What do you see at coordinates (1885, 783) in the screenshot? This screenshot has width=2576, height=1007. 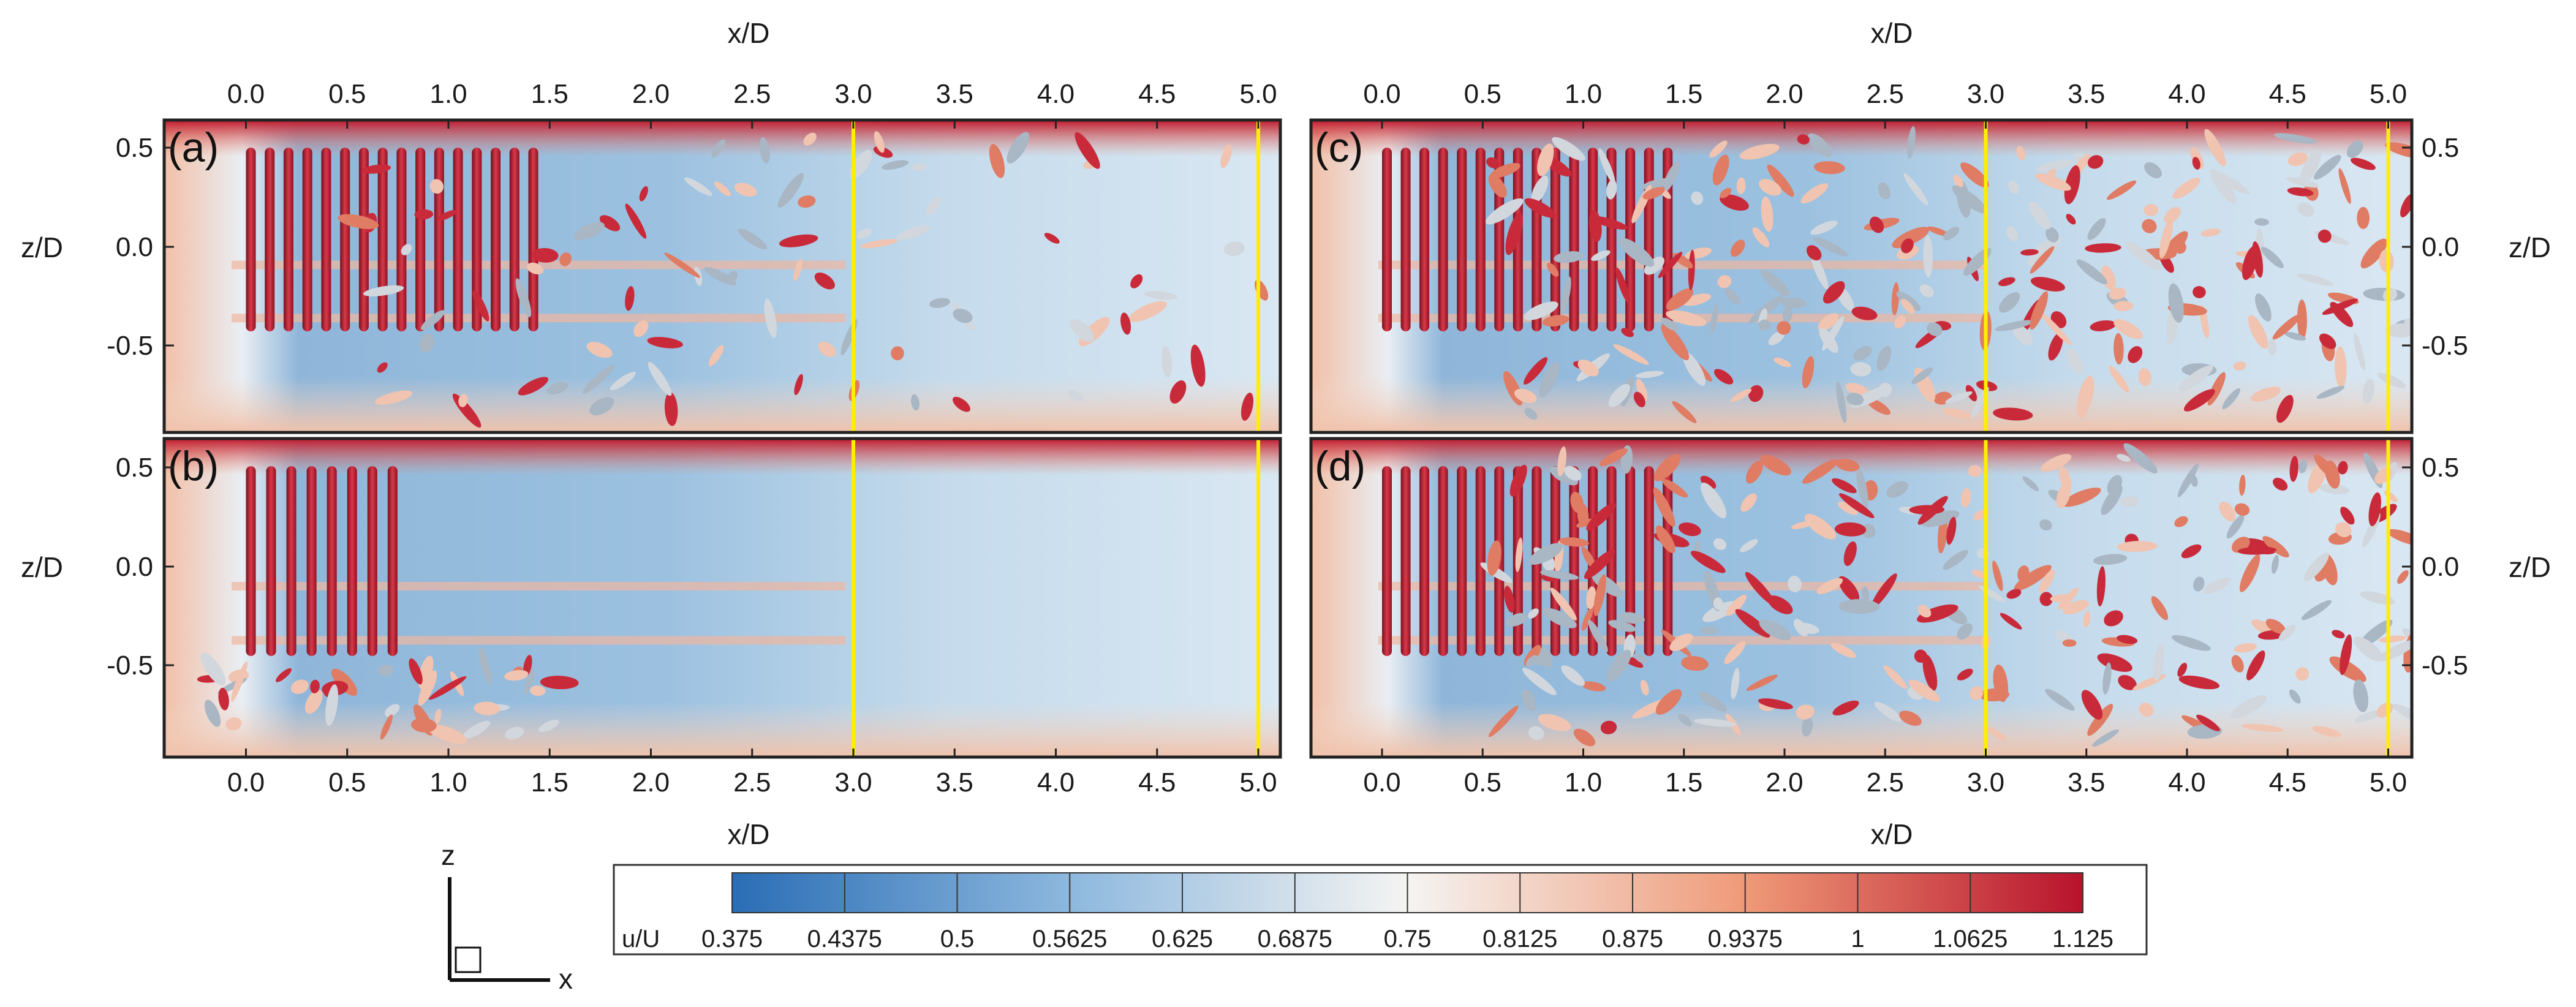 I see `x-tick-label: 2.5` at bounding box center [1885, 783].